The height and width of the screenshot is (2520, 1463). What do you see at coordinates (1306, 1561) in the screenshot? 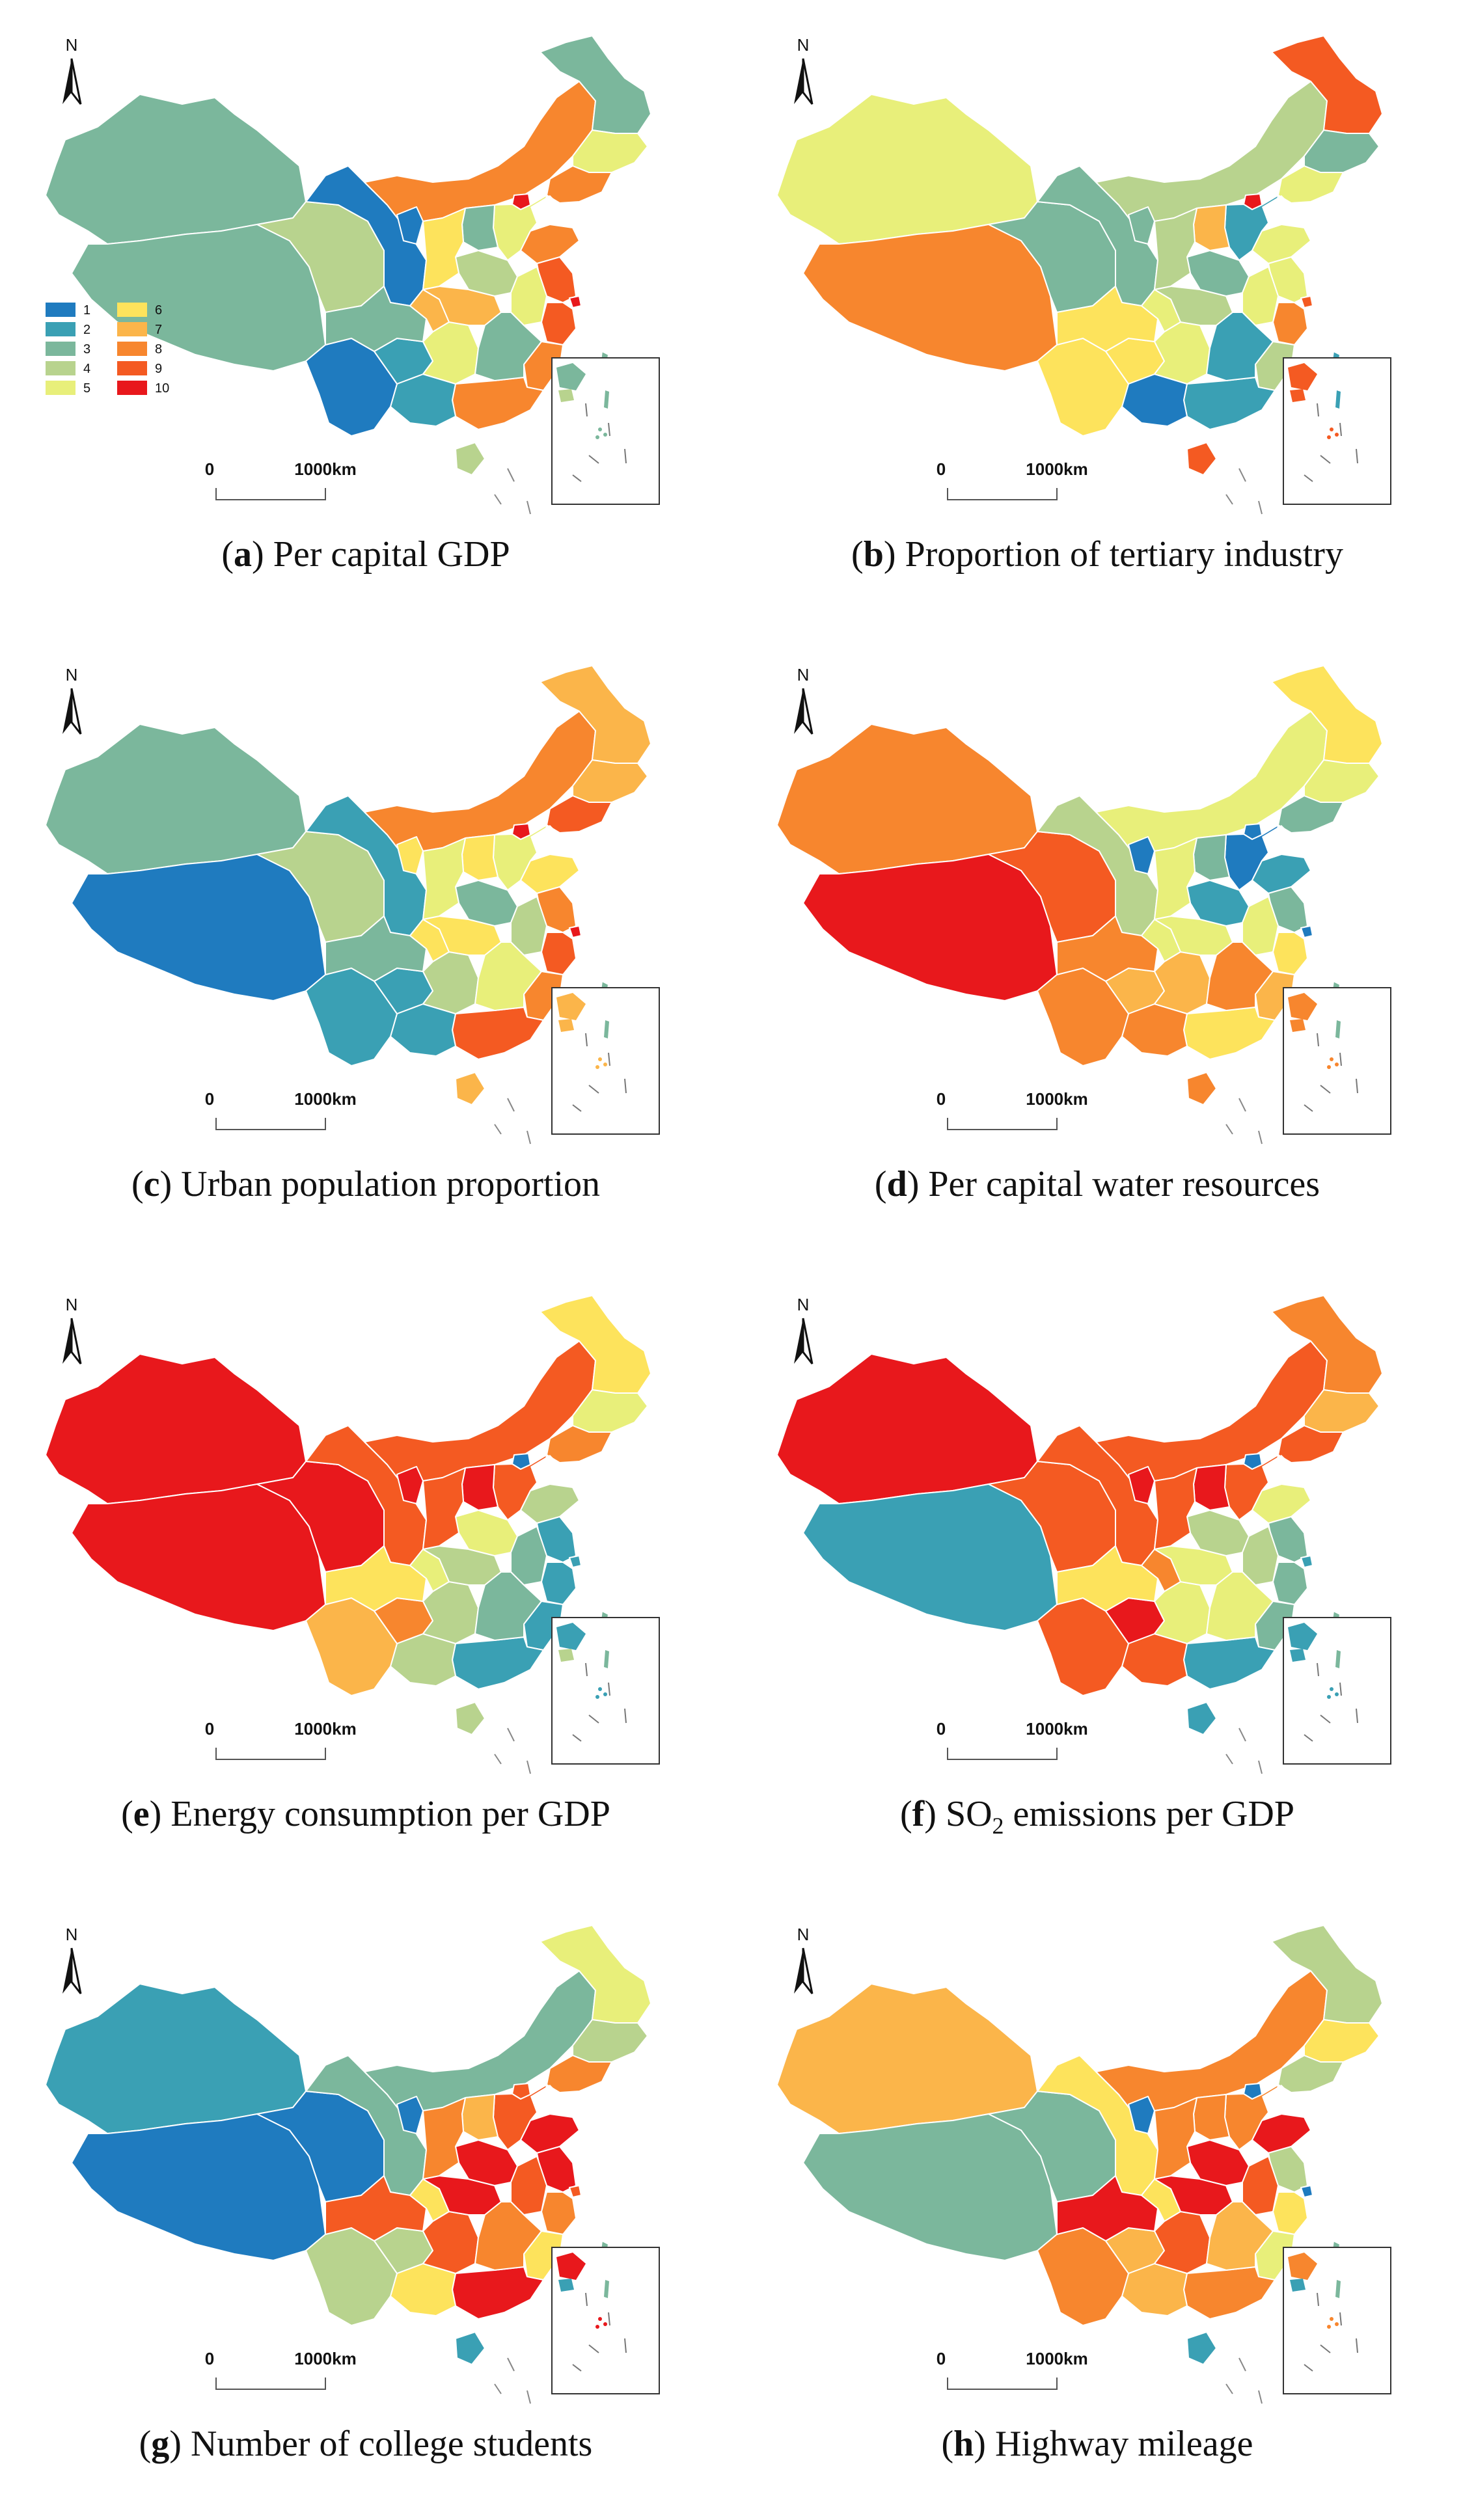
I see `region-shanghai` at bounding box center [1306, 1561].